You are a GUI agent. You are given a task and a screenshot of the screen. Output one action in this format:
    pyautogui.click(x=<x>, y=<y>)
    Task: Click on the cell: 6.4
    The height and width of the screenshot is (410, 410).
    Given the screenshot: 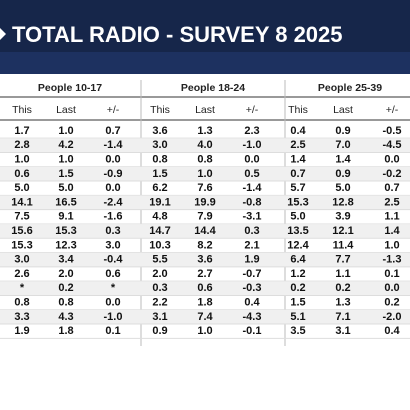 What is the action you would take?
    pyautogui.click(x=298, y=260)
    